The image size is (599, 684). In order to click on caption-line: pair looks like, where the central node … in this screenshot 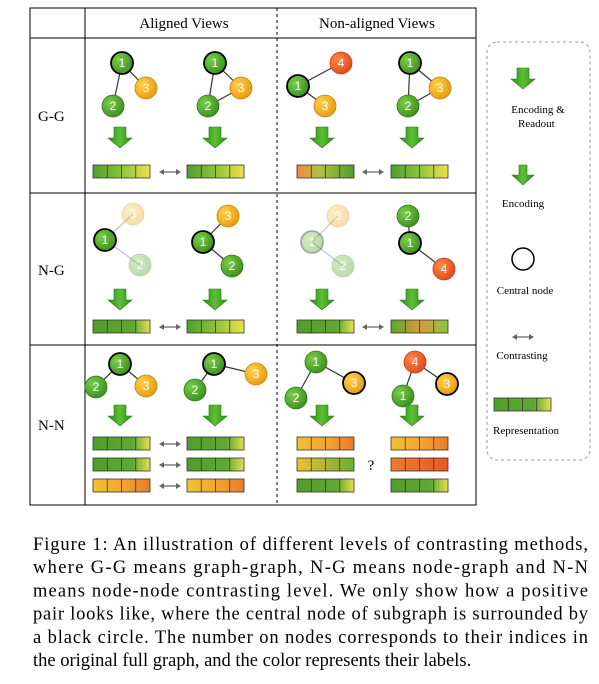, I will do `click(311, 615)`.